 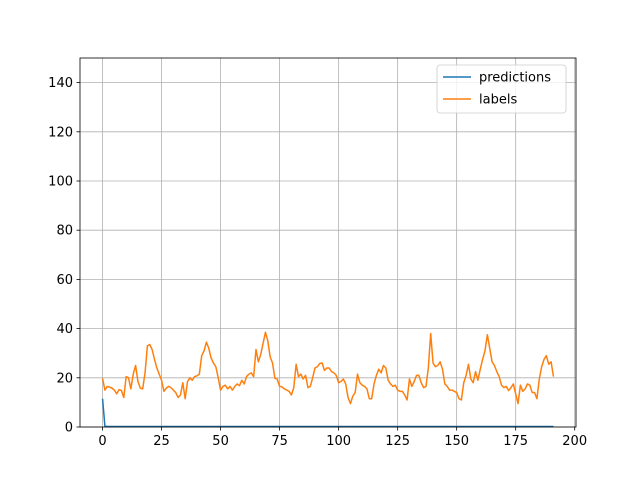 I want to click on x-tick-label: 25, so click(x=161, y=441).